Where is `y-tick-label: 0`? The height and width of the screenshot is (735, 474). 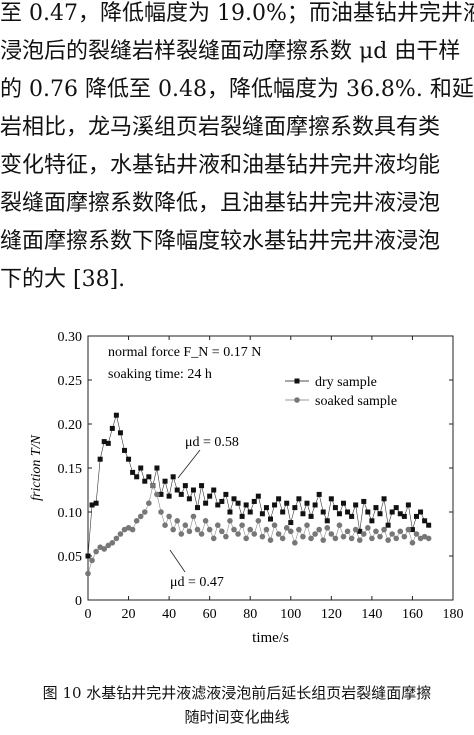
y-tick-label: 0 is located at coordinates (78, 601).